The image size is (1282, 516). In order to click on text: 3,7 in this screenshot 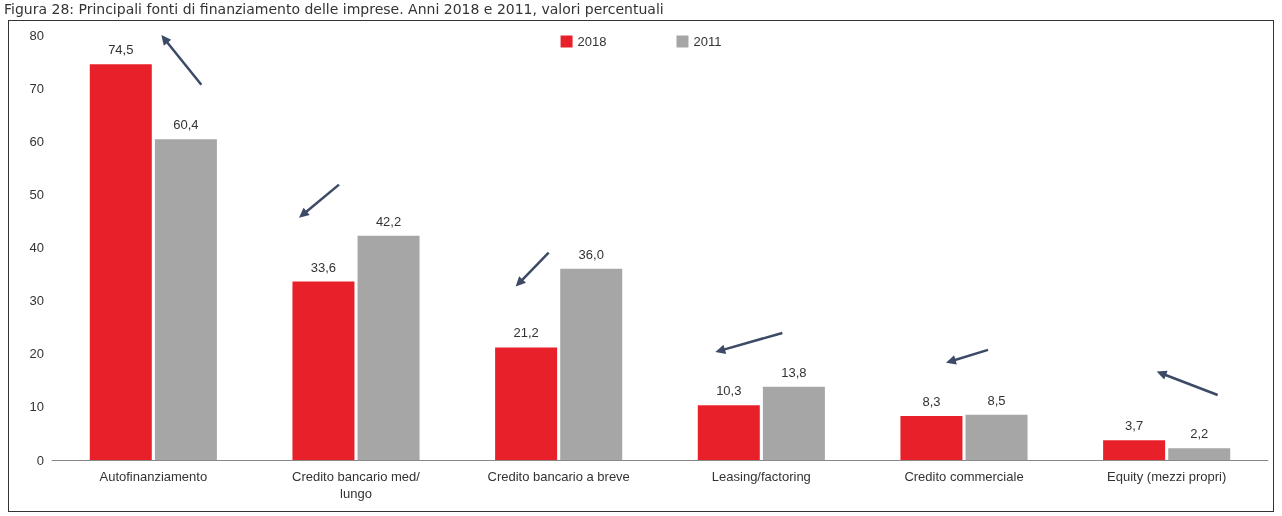, I will do `click(1134, 426)`.